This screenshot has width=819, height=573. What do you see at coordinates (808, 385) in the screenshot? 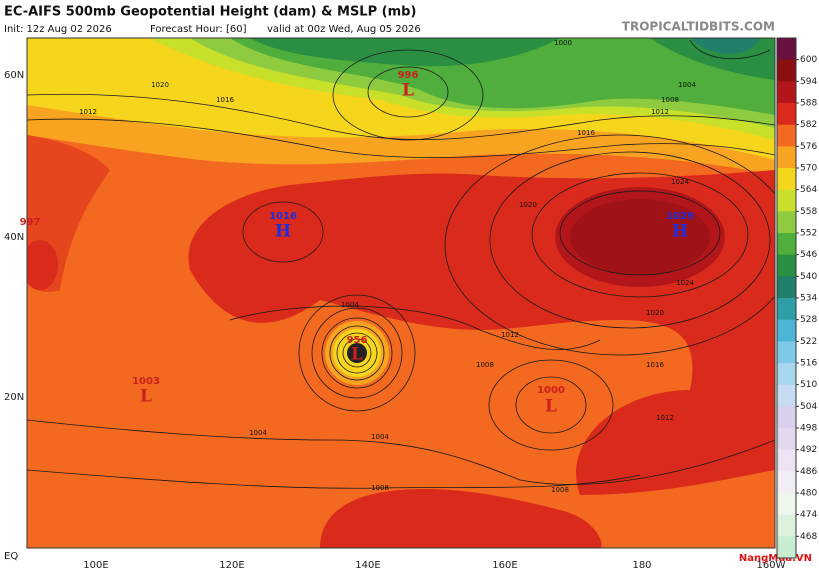
I see `colorbar-label: 510` at bounding box center [808, 385].